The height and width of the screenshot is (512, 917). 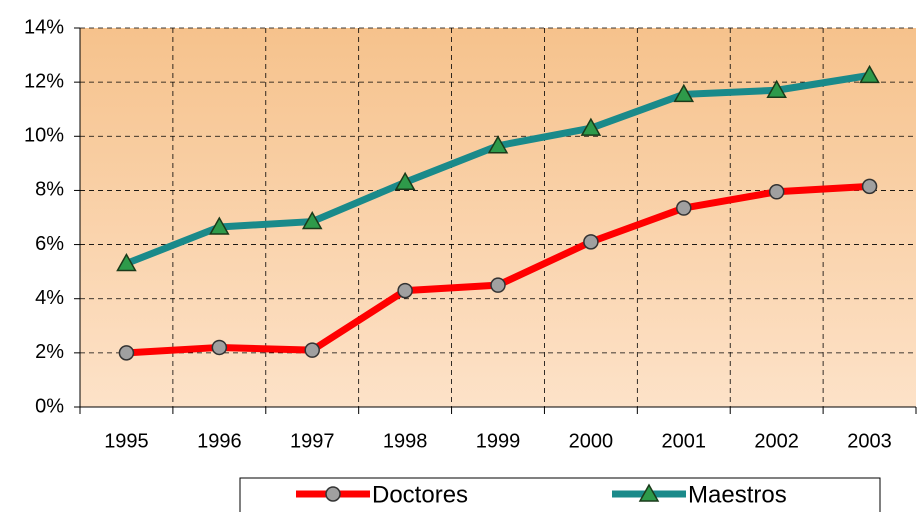 What do you see at coordinates (684, 441) in the screenshot?
I see `x-tick-label: 2001` at bounding box center [684, 441].